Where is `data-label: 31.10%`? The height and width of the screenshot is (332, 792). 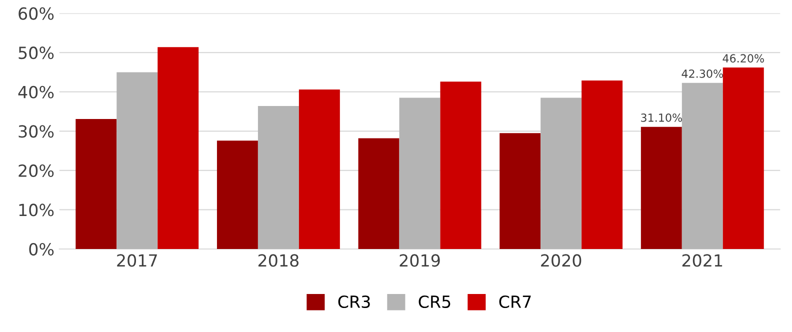
data-label: 31.10% is located at coordinates (661, 117).